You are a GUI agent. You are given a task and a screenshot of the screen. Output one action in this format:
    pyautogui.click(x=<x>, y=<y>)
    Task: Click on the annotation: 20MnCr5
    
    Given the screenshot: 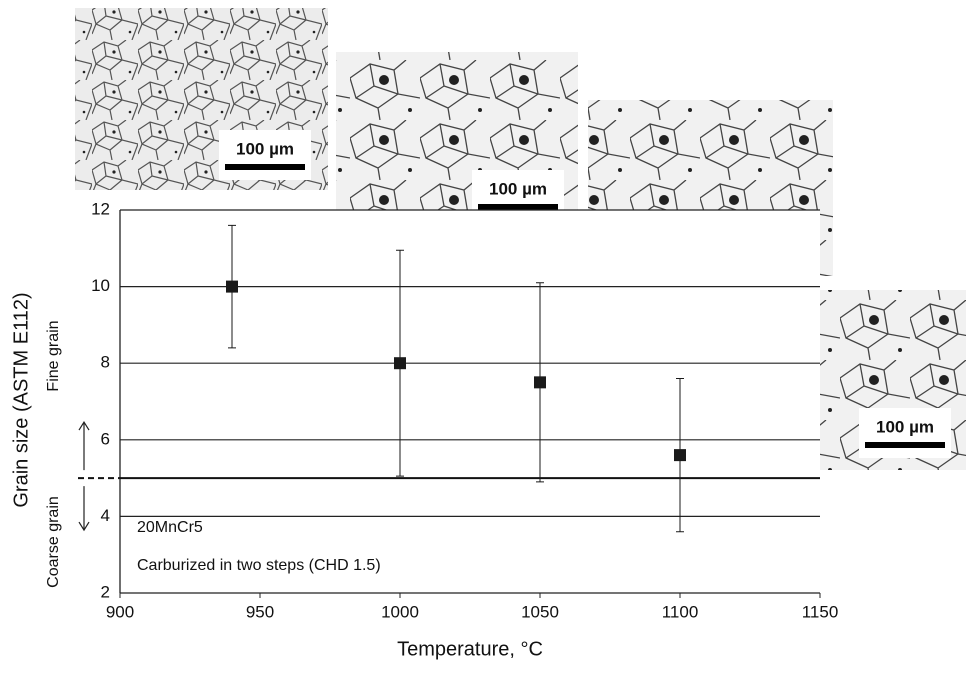 What is the action you would take?
    pyautogui.click(x=170, y=527)
    